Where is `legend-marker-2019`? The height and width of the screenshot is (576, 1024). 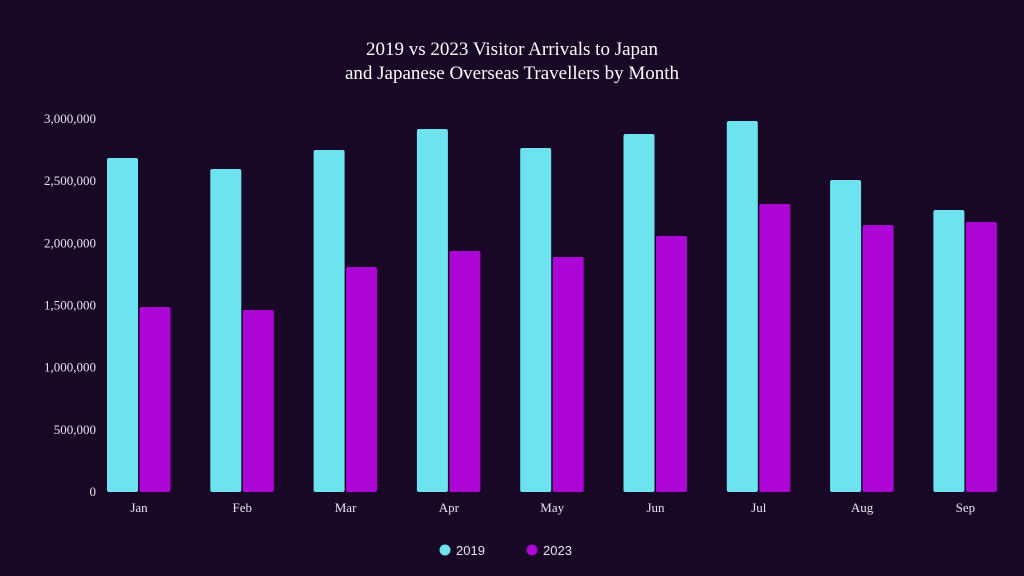 legend-marker-2019 is located at coordinates (445, 550).